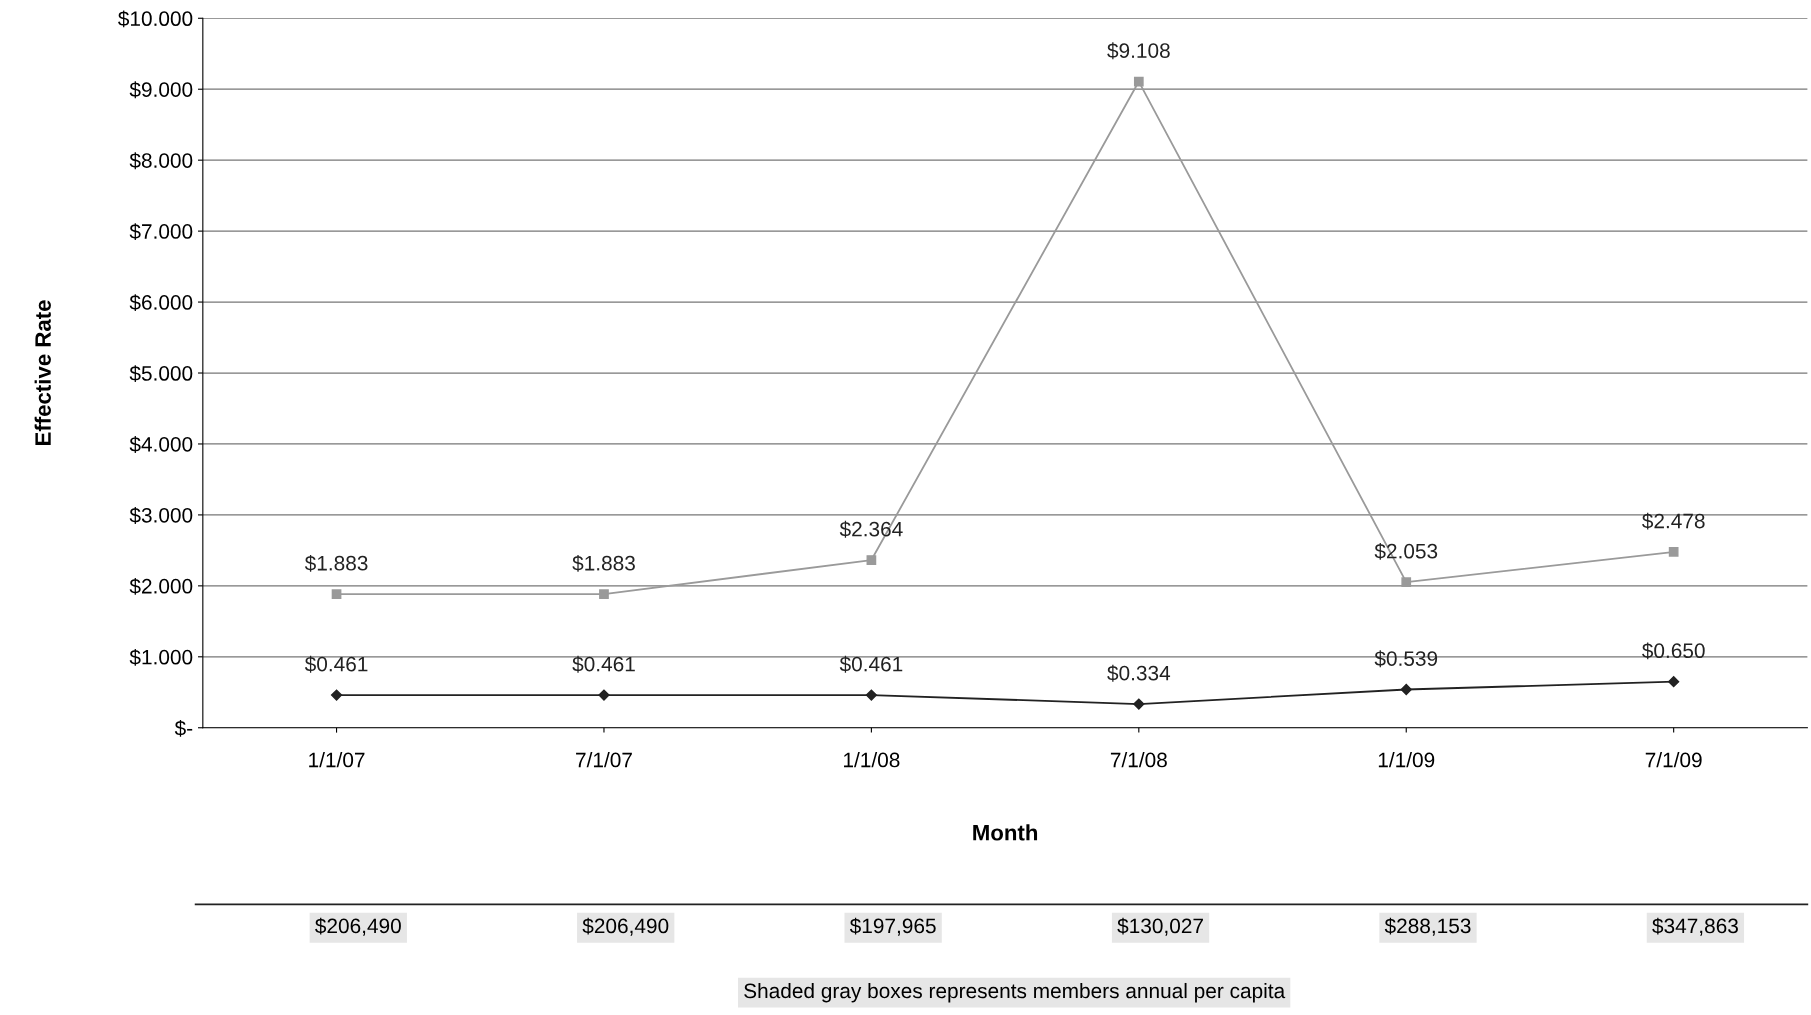 The width and height of the screenshot is (1811, 1015). Describe the element at coordinates (161, 515) in the screenshot. I see `y-tick-label: $3.000` at that location.